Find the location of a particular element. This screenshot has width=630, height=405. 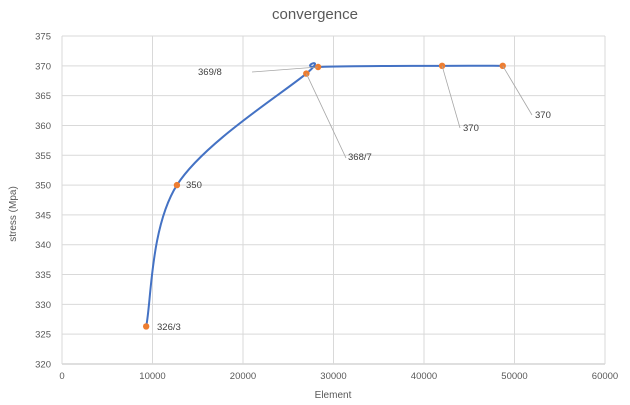

y-tick-label: 355 is located at coordinates (43, 156).